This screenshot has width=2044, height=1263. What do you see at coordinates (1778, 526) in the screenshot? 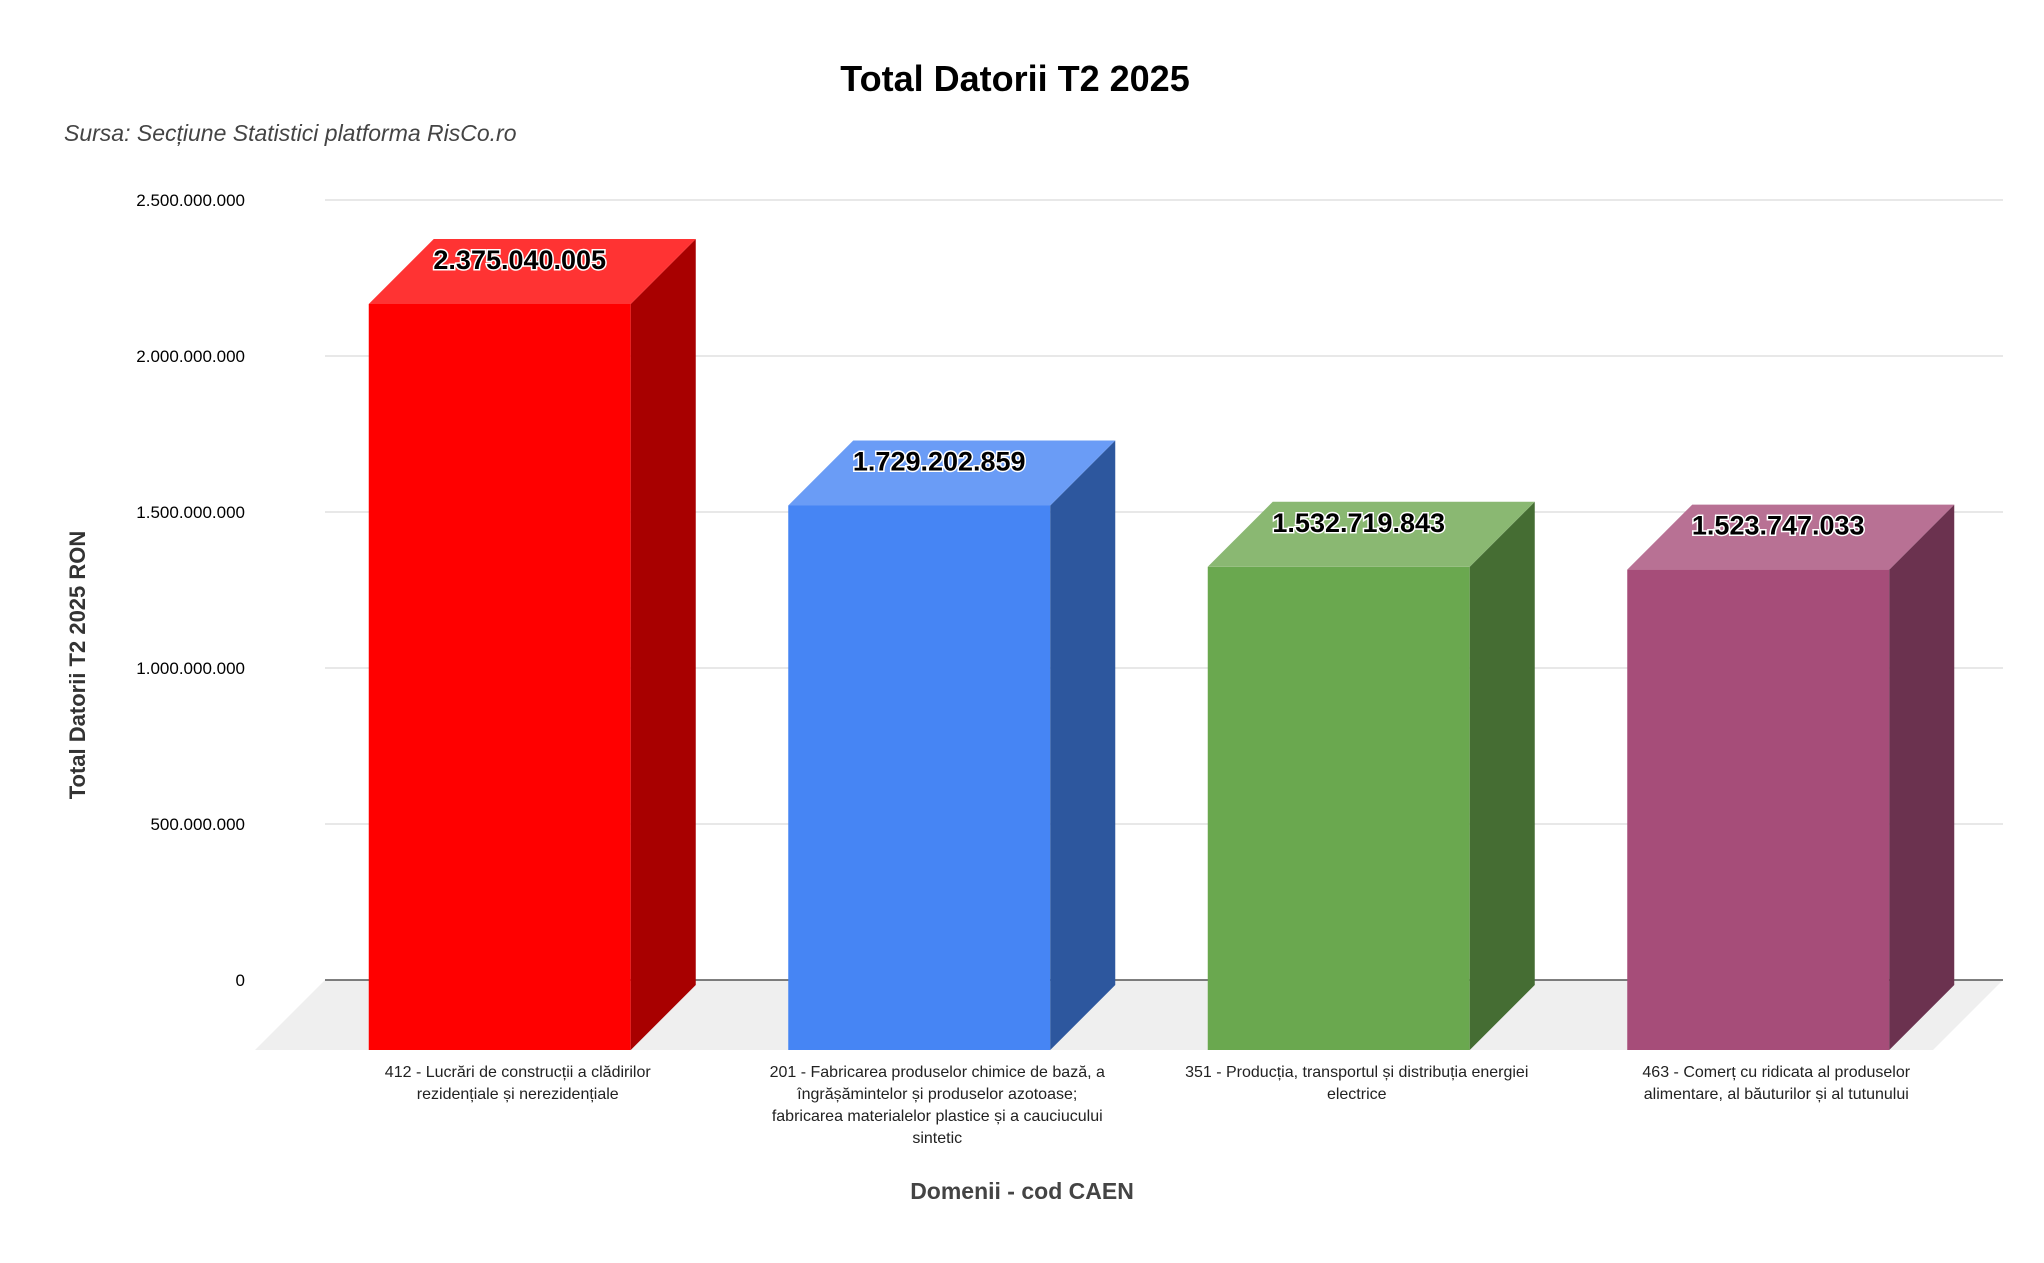
I see `data-label: 1.523.747.033` at bounding box center [1778, 526].